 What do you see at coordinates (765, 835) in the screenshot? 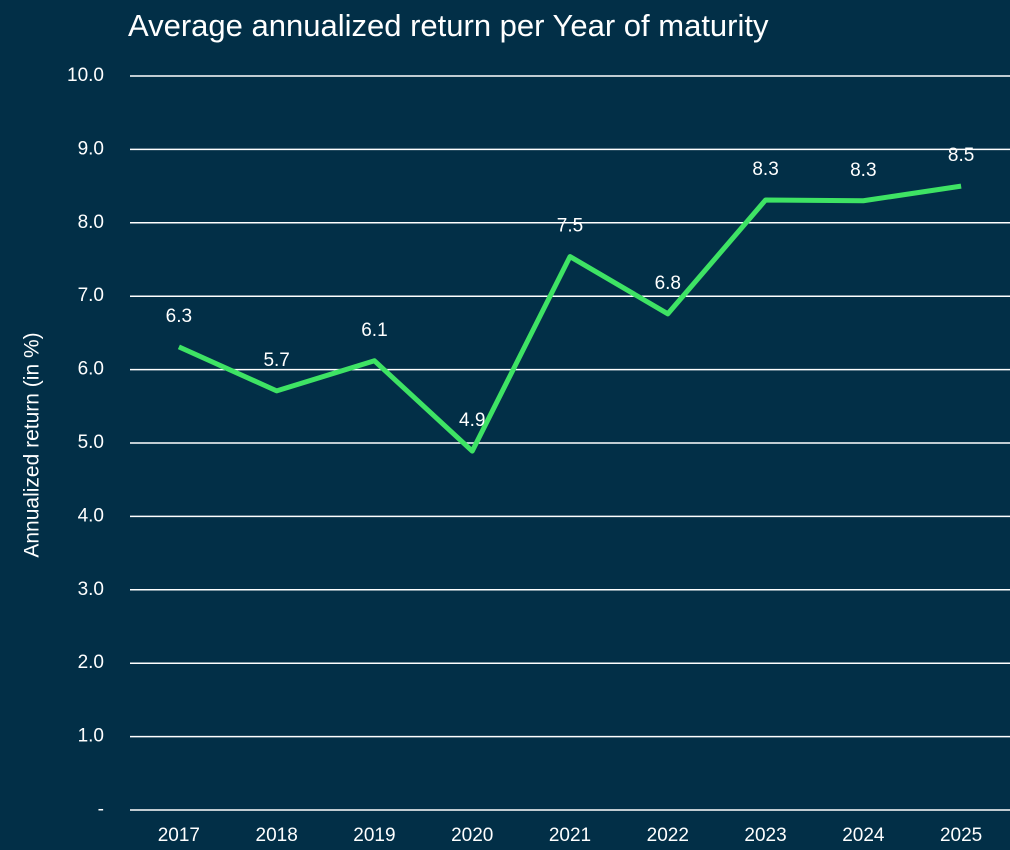
I see `x-tick-label: 2023` at bounding box center [765, 835].